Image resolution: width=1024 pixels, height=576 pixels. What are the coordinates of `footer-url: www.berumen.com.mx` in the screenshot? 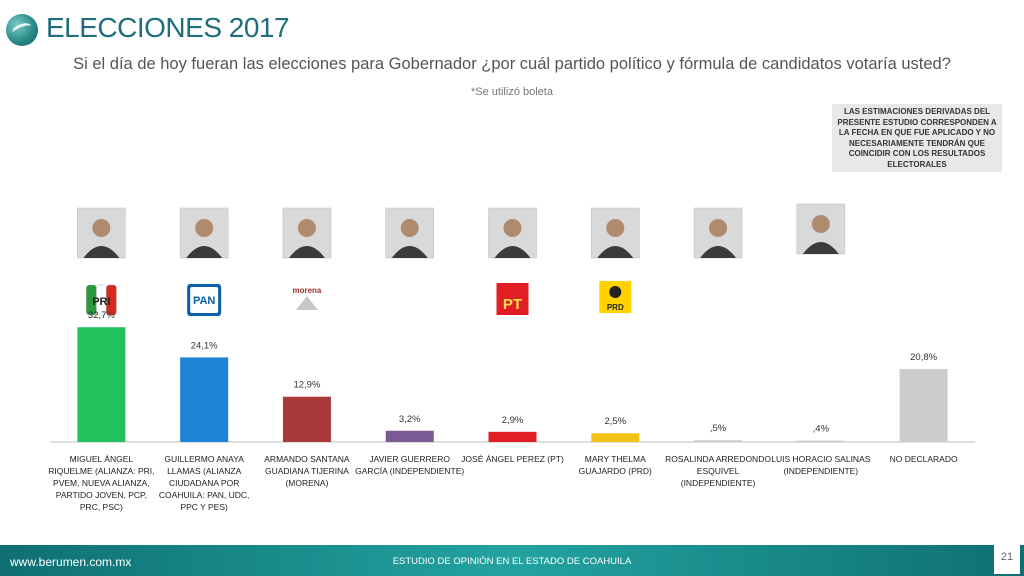 It's located at (71, 562).